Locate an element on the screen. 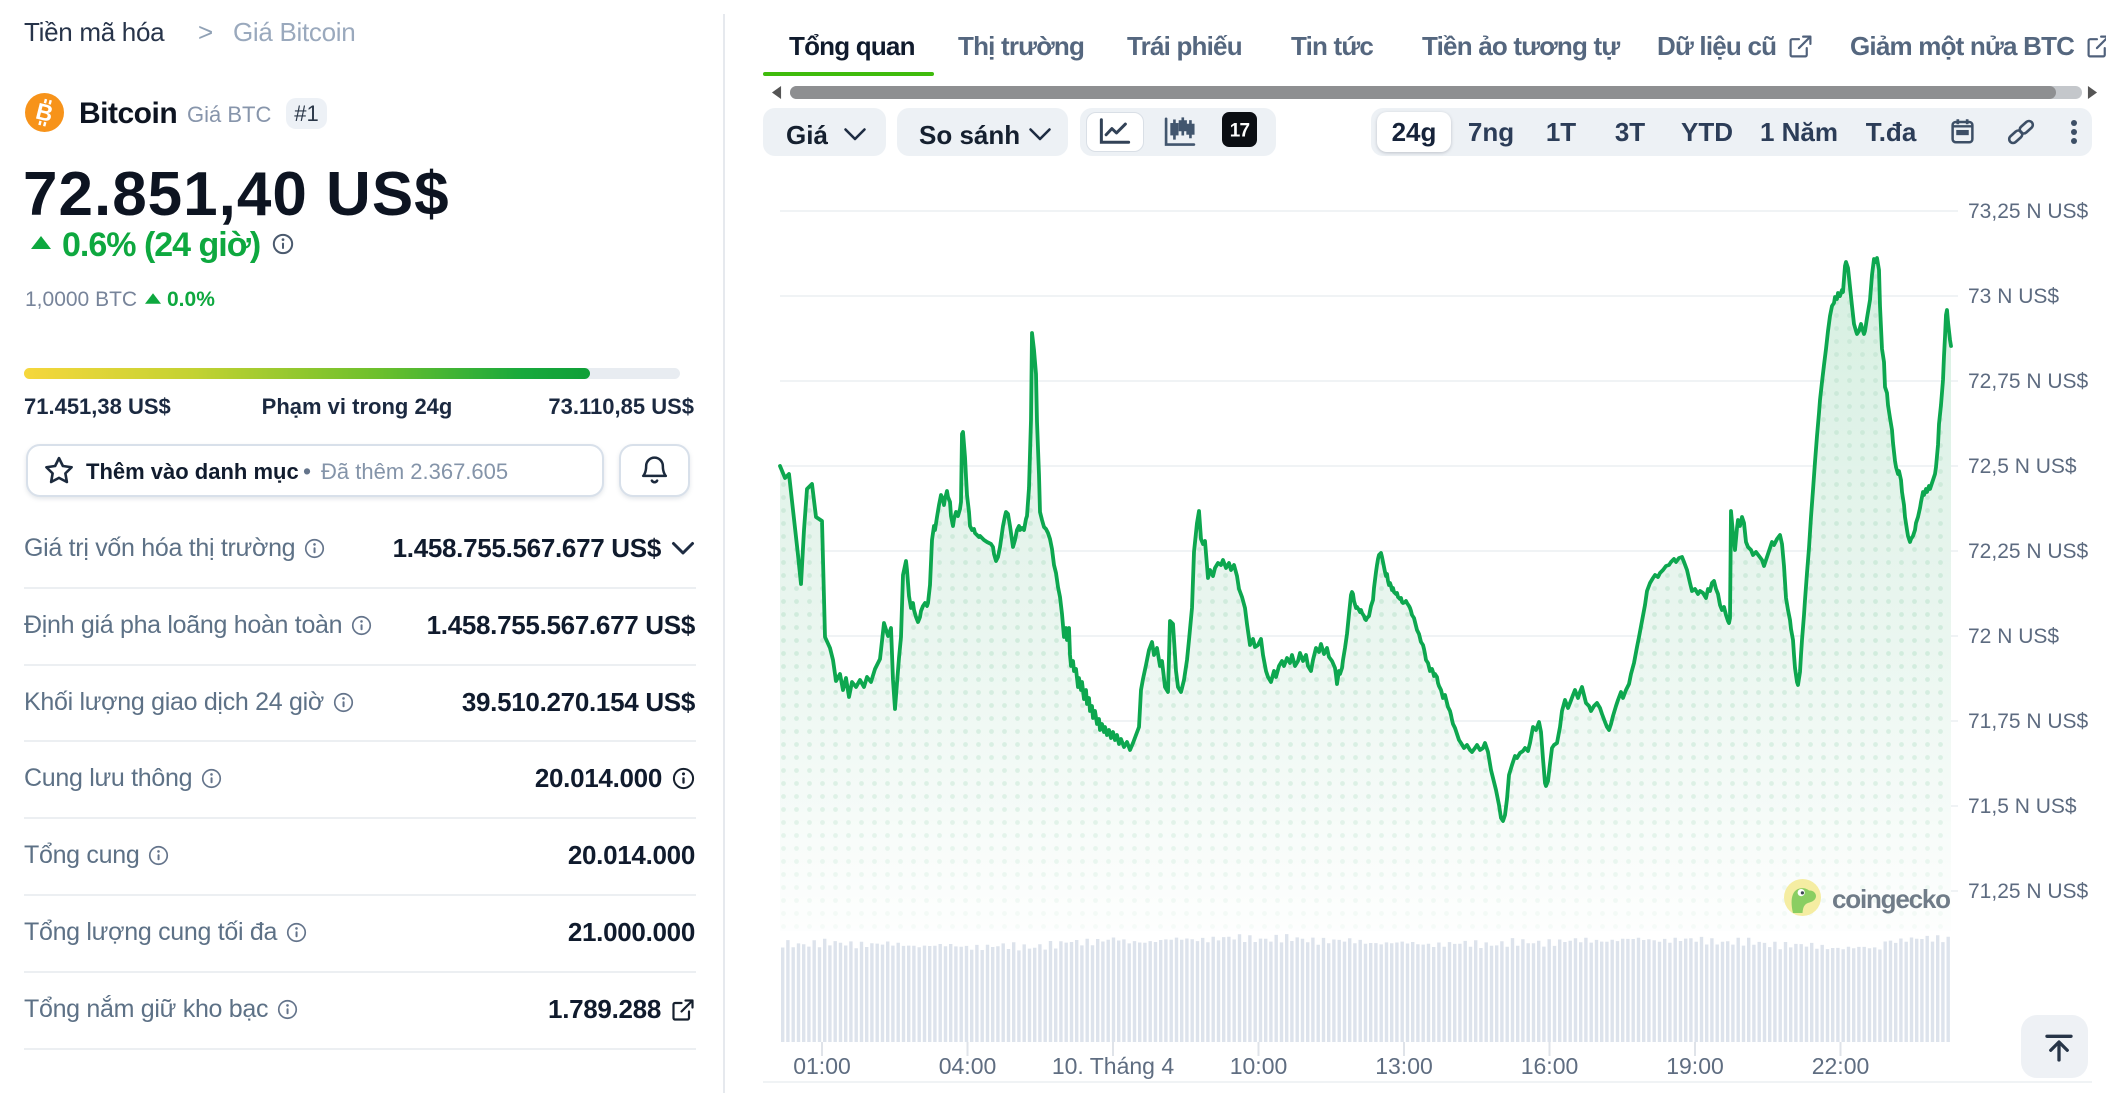 The height and width of the screenshot is (1093, 2106). svg-text: 13:00 is located at coordinates (1404, 1066).